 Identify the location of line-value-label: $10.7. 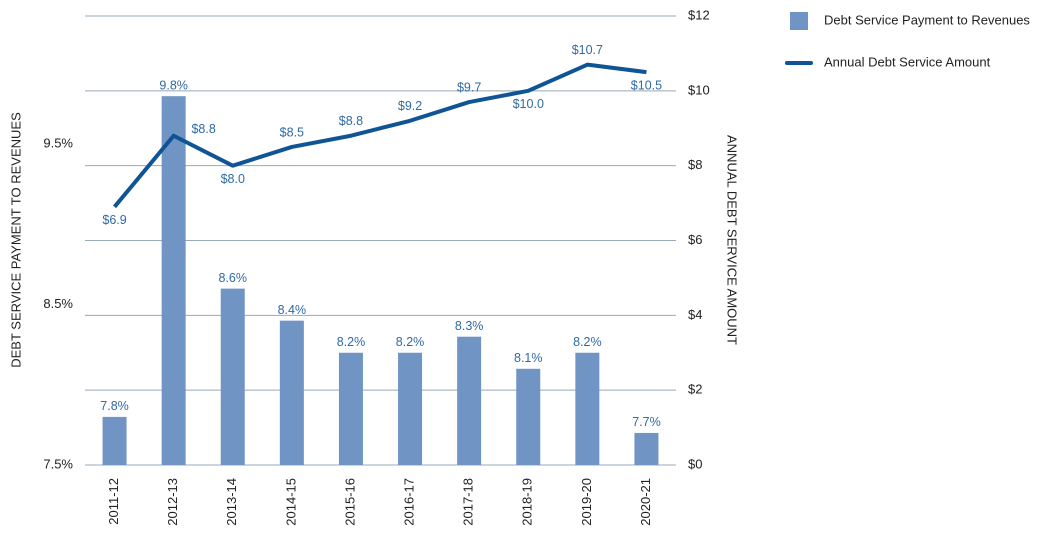
(587, 50).